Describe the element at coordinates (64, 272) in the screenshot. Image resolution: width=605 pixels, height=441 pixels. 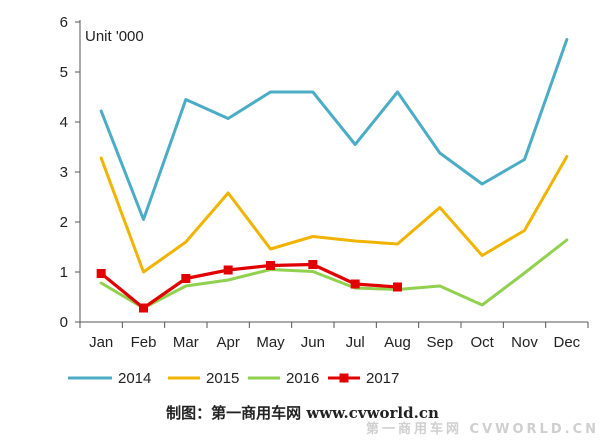
I see `y-tick-label: 1` at that location.